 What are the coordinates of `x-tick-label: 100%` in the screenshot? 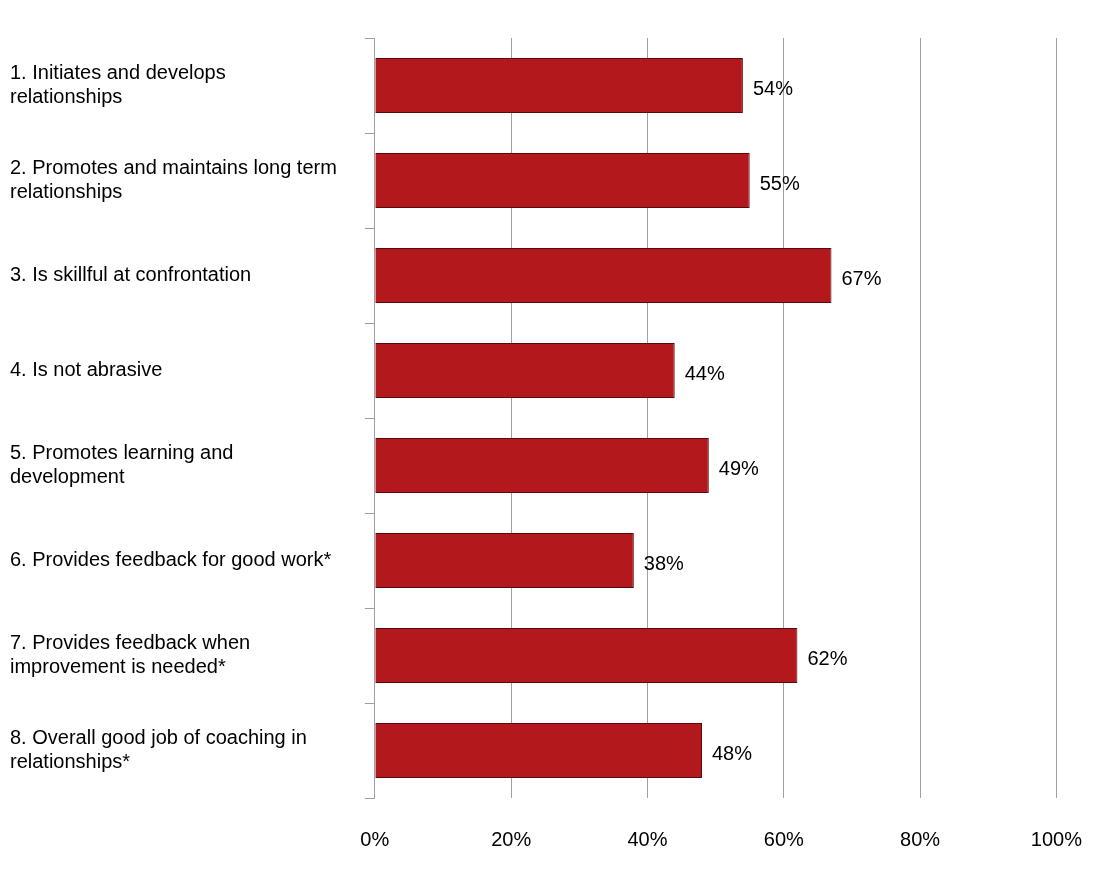 It's located at (1056, 838).